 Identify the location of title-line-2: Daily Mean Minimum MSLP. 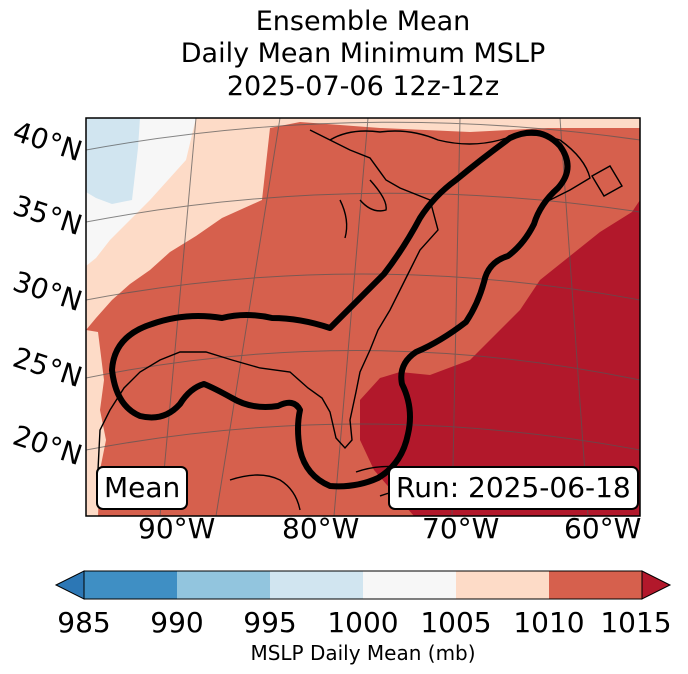
(363, 53).